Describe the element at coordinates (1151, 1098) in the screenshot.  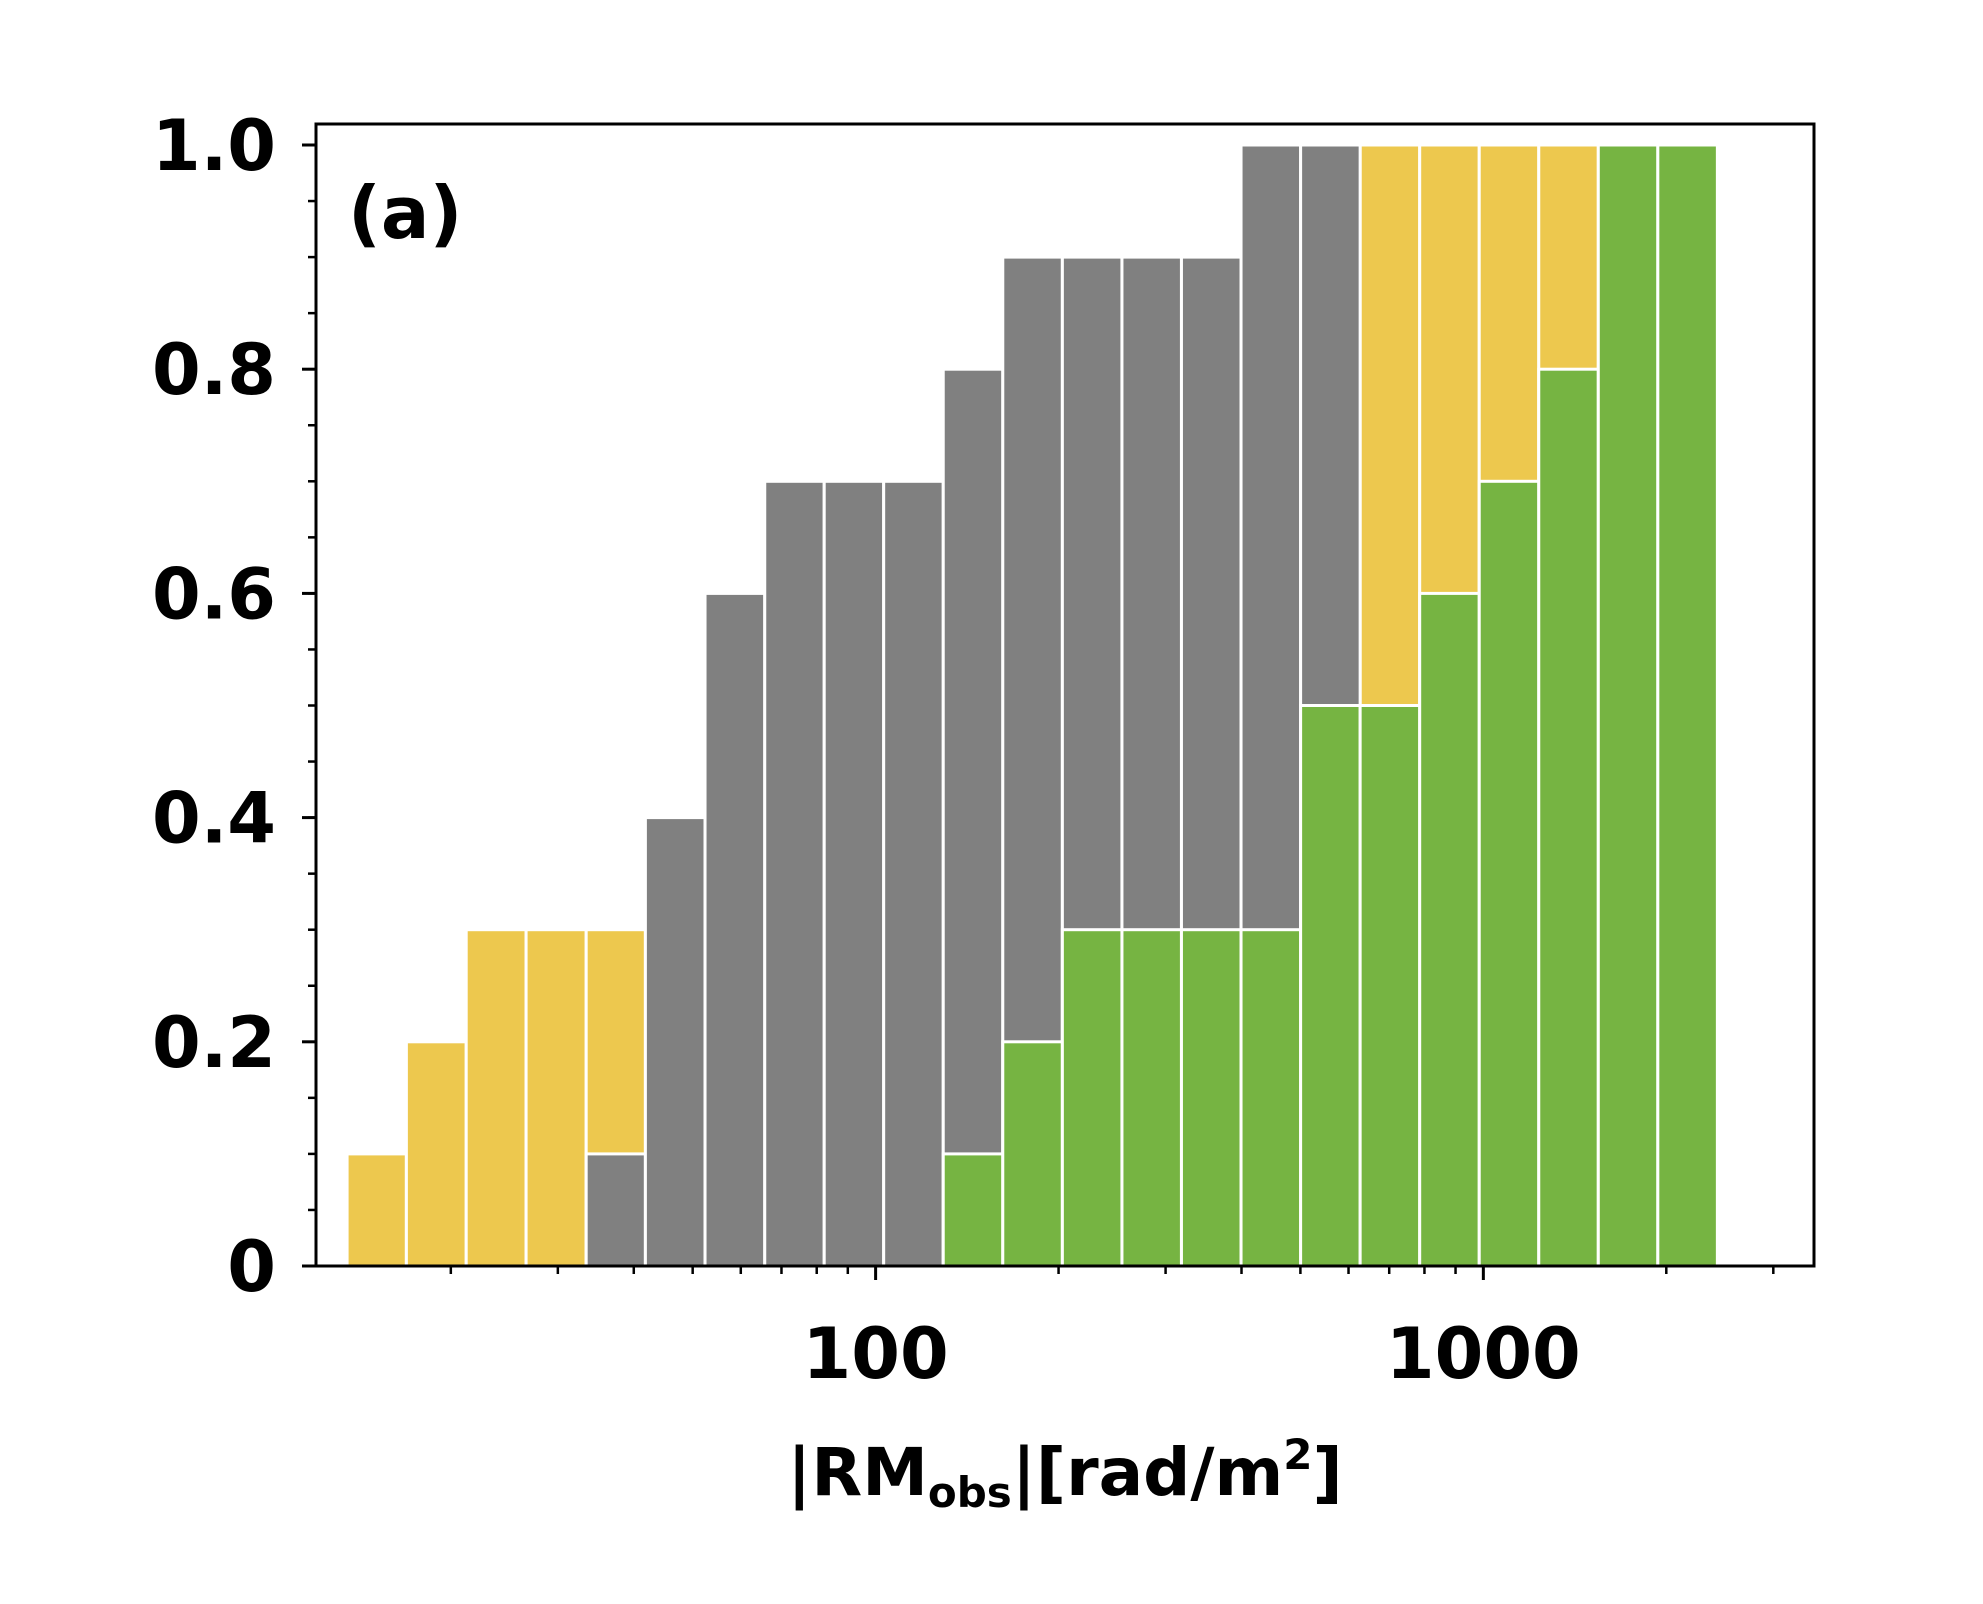
I see `bar-series2-bin13` at that location.